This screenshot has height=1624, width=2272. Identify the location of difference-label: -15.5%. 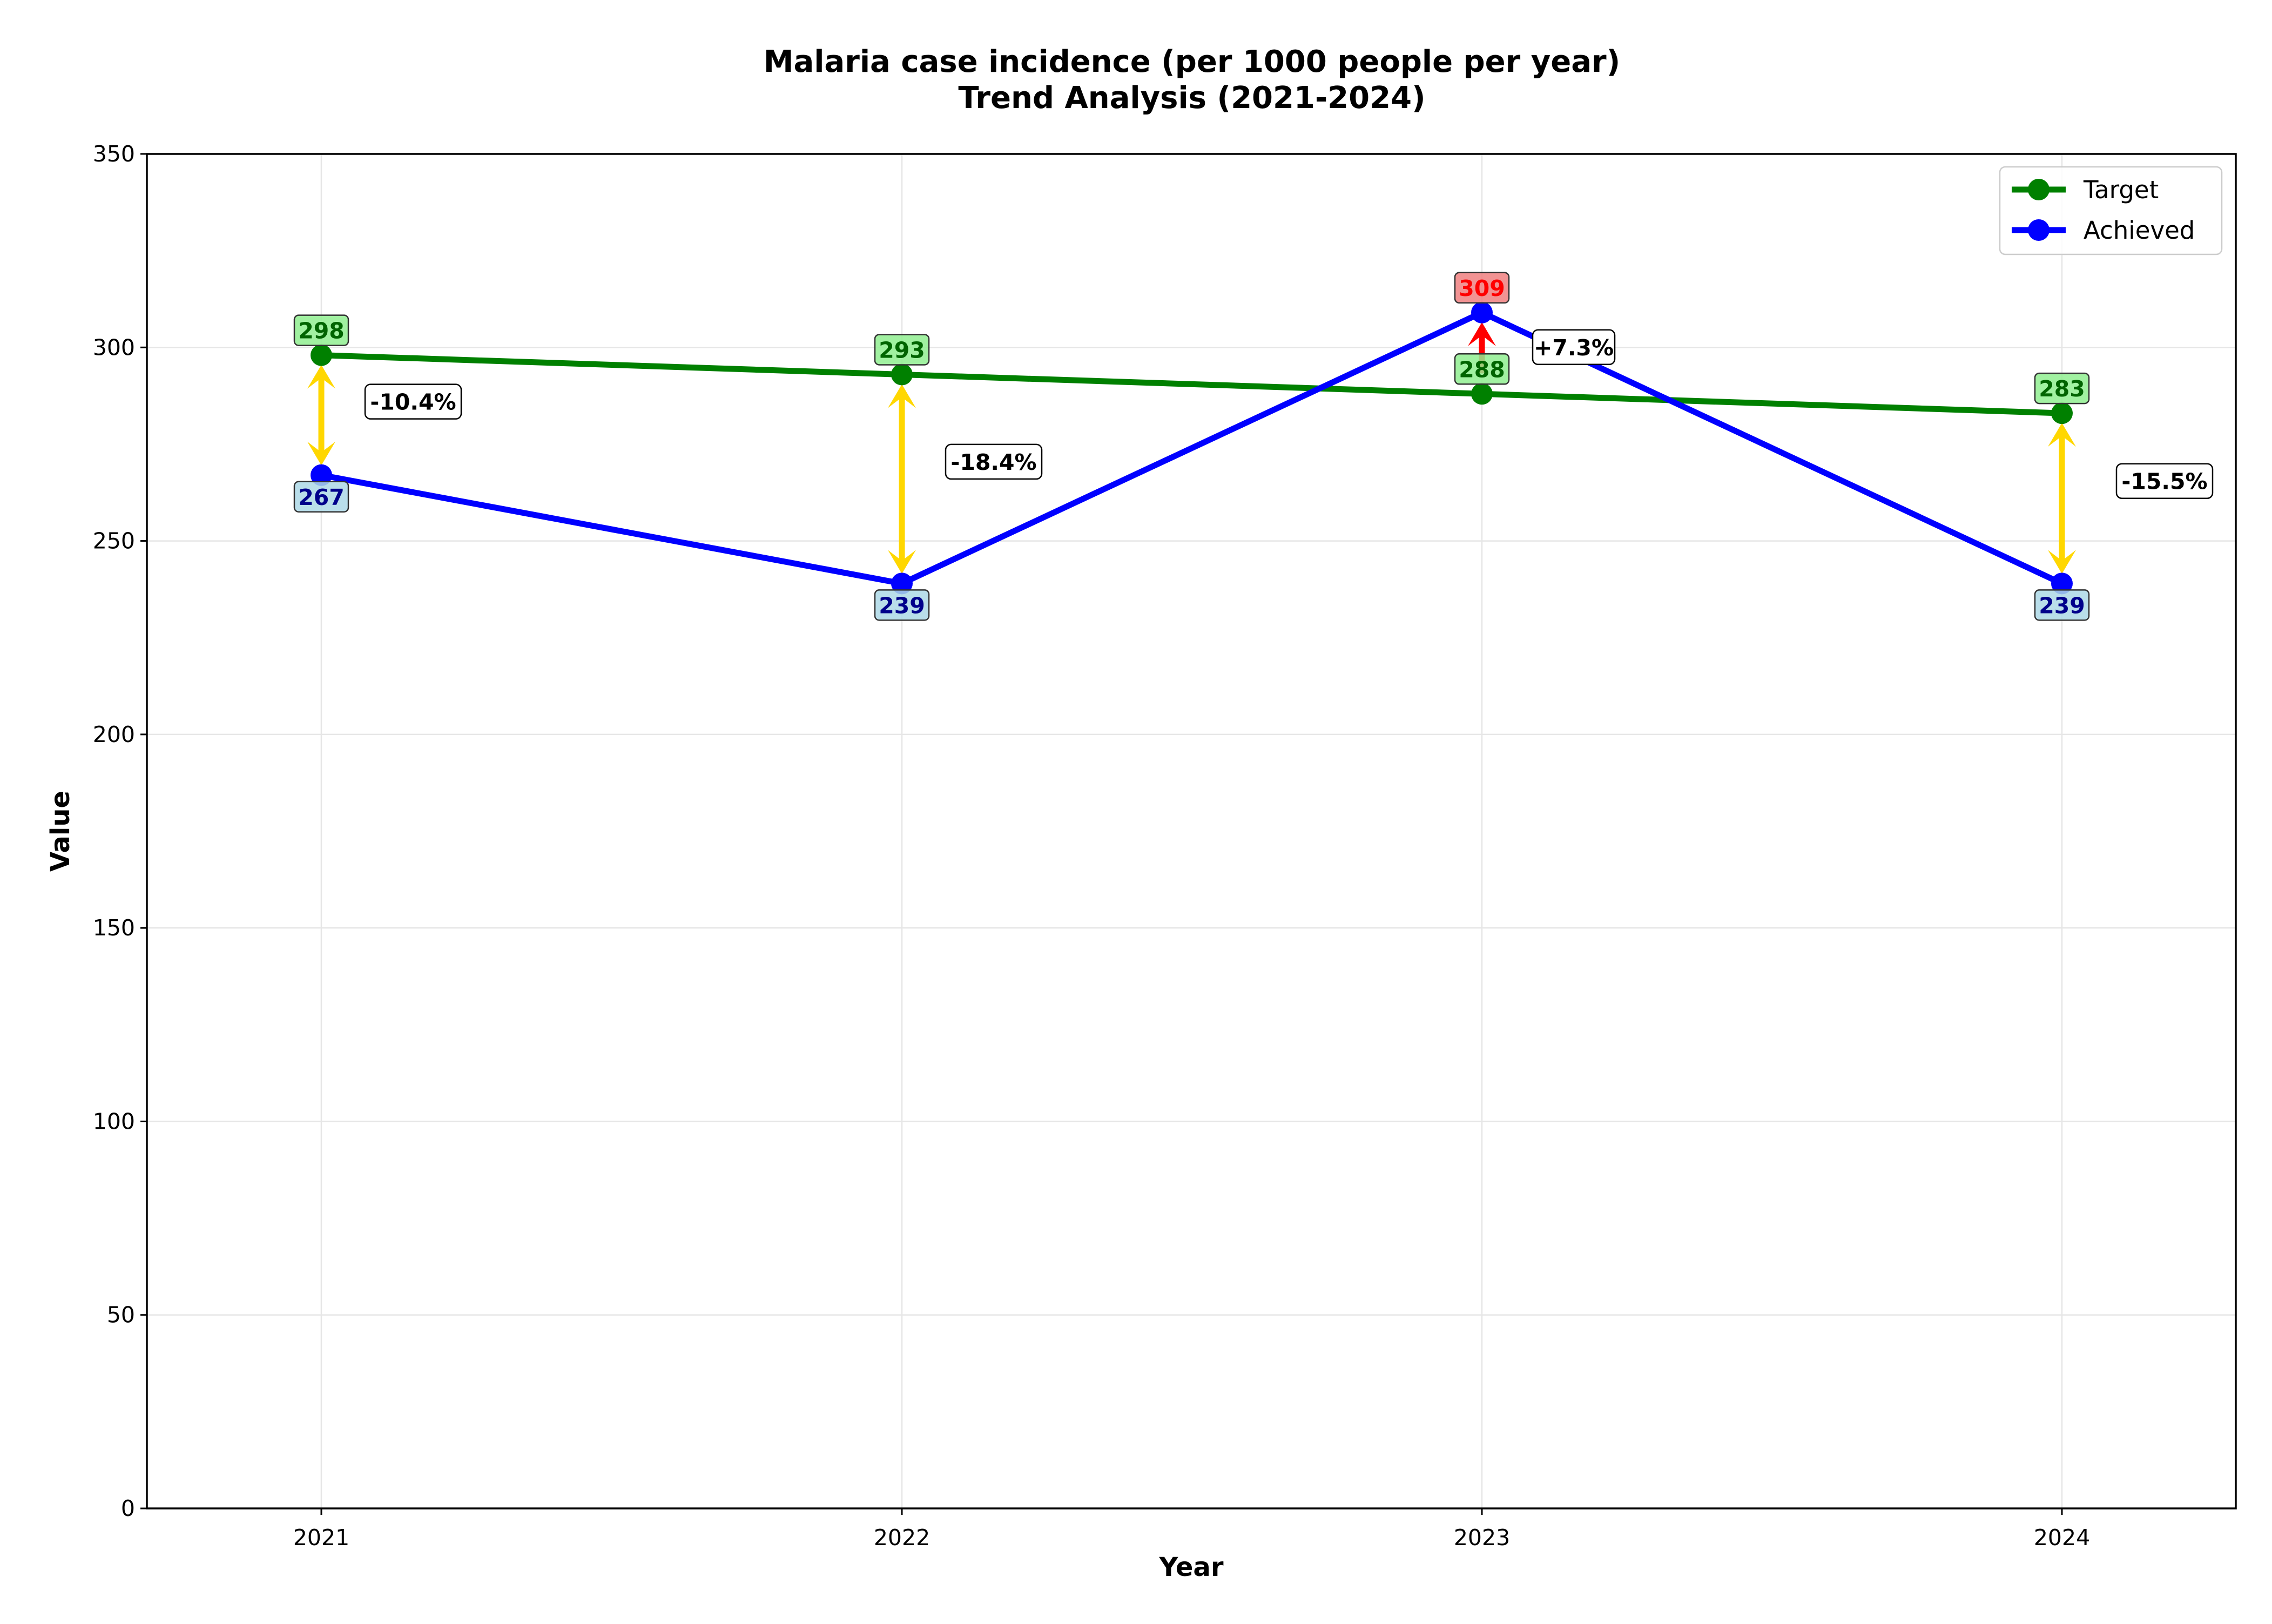
(2164, 482).